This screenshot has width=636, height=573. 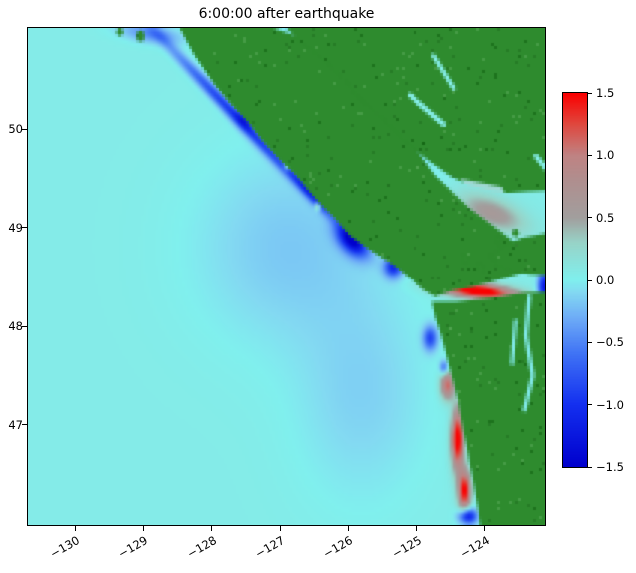 What do you see at coordinates (15, 424) in the screenshot?
I see `y-tick-label: 47` at bounding box center [15, 424].